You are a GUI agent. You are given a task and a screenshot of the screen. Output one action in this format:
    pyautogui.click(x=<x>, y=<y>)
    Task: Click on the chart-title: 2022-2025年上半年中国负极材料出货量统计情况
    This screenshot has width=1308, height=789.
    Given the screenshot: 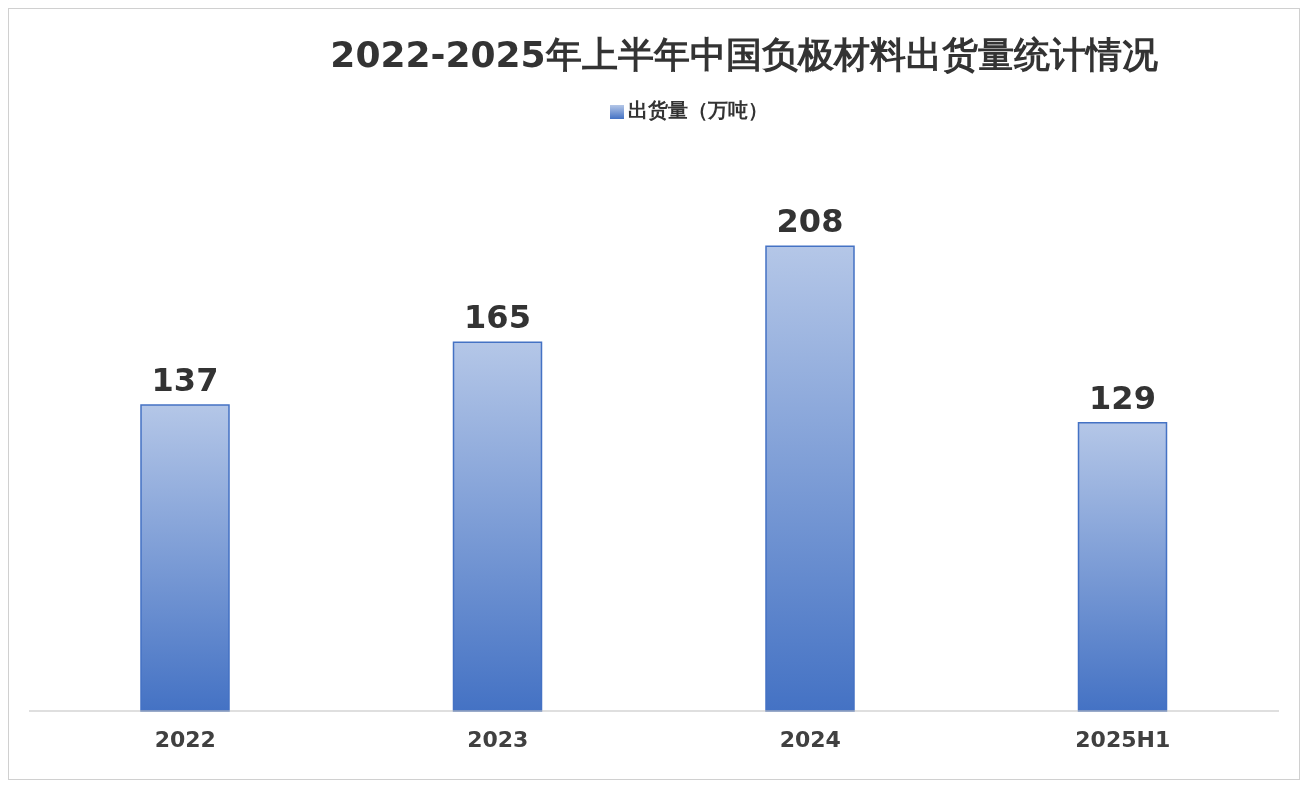 What is the action you would take?
    pyautogui.click(x=744, y=55)
    